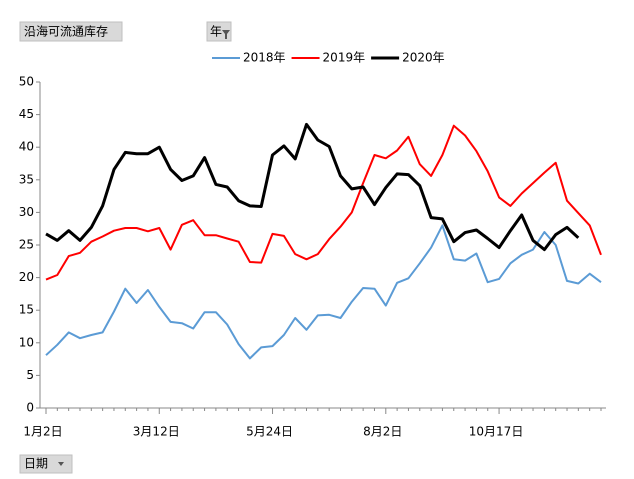 This screenshot has height=479, width=634. I want to click on y-tick-label: 45, so click(26, 114).